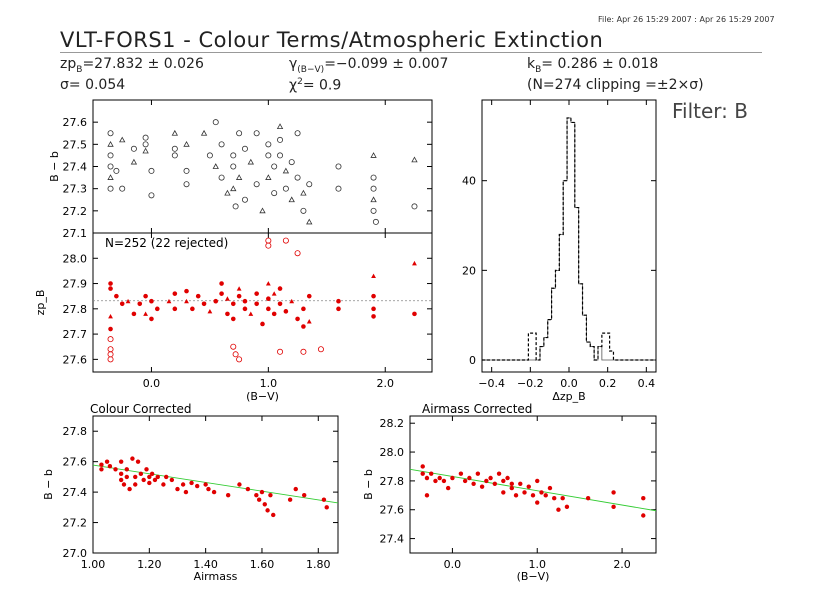  Describe the element at coordinates (647, 383) in the screenshot. I see `histogram-x-tick-label: 0.4` at that location.